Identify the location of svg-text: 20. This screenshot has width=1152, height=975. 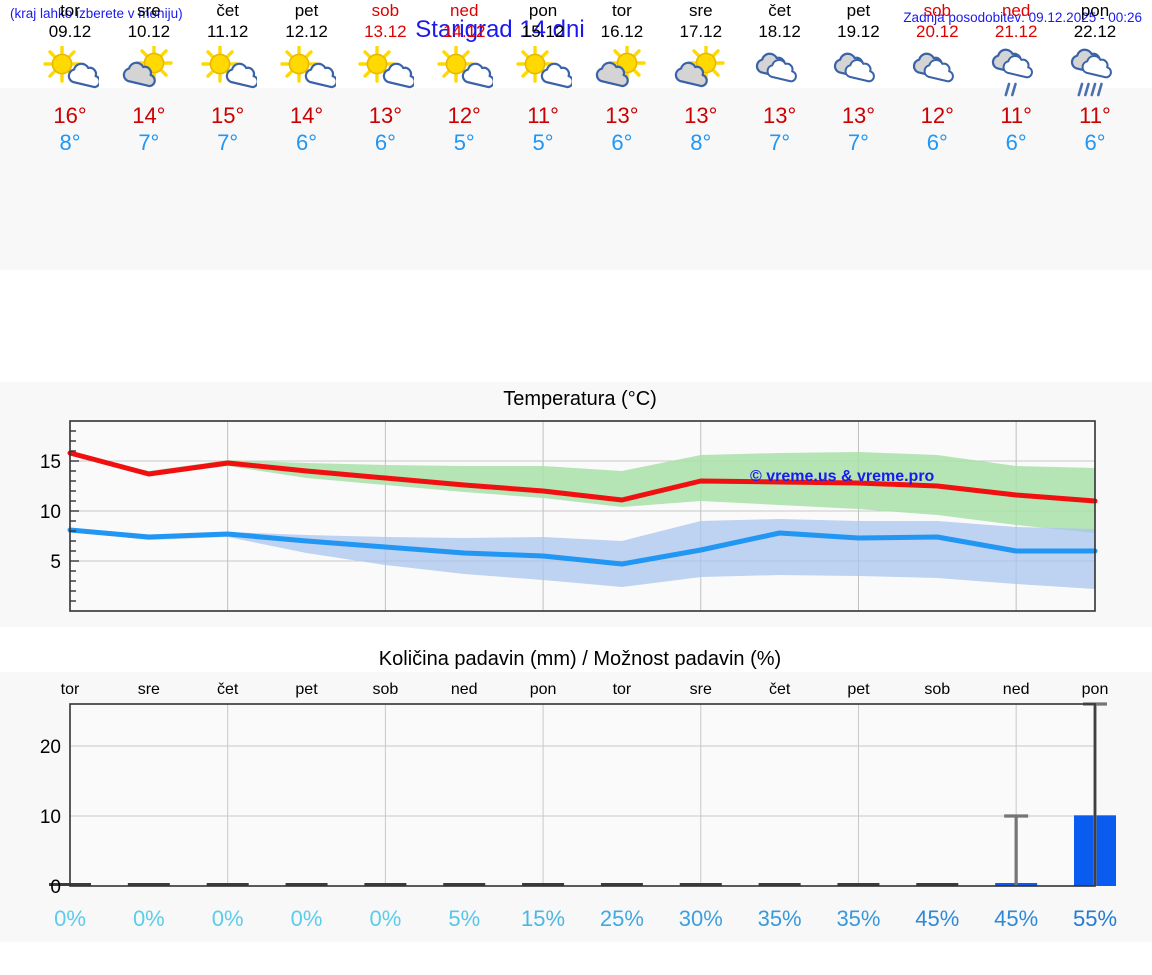
(50, 747).